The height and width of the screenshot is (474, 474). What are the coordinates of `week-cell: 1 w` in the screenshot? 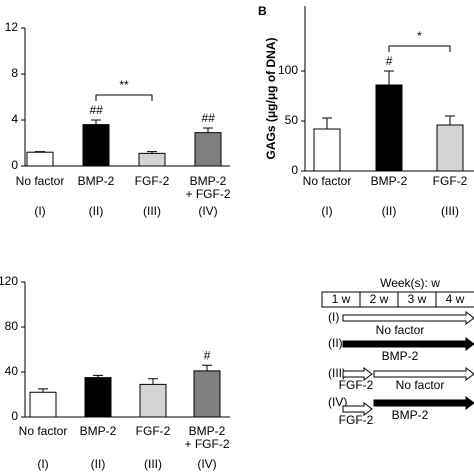 It's located at (341, 299).